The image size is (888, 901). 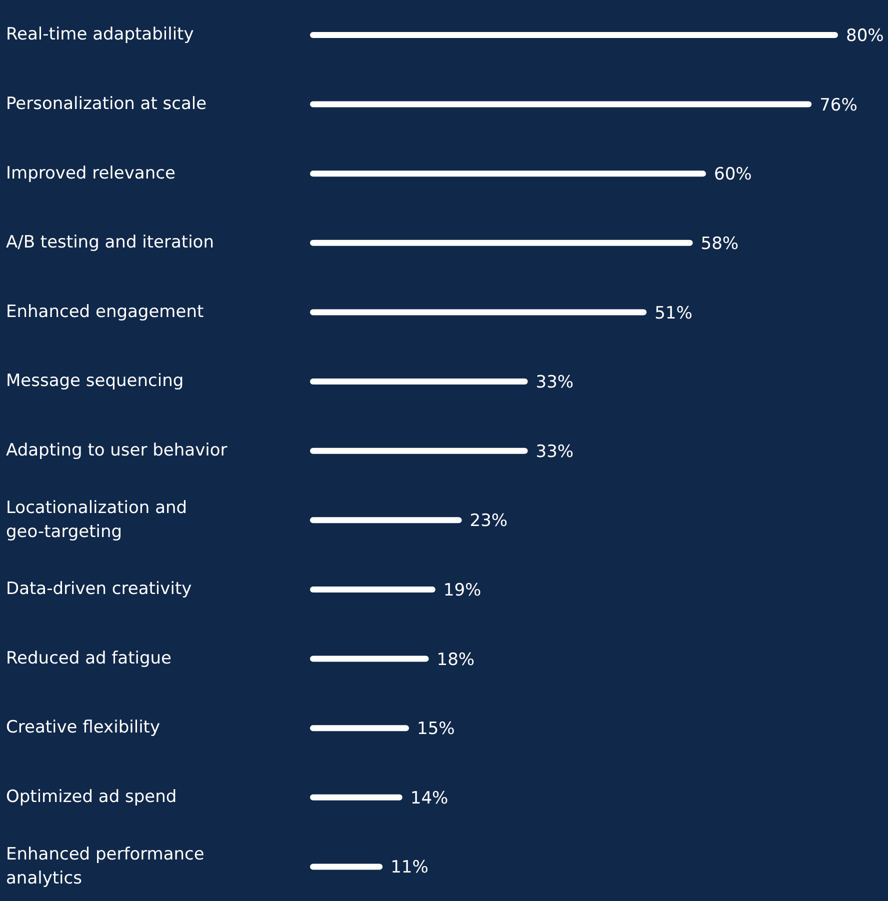 What do you see at coordinates (117, 450) in the screenshot?
I see `y-tick-label: Adapting to user behavior` at bounding box center [117, 450].